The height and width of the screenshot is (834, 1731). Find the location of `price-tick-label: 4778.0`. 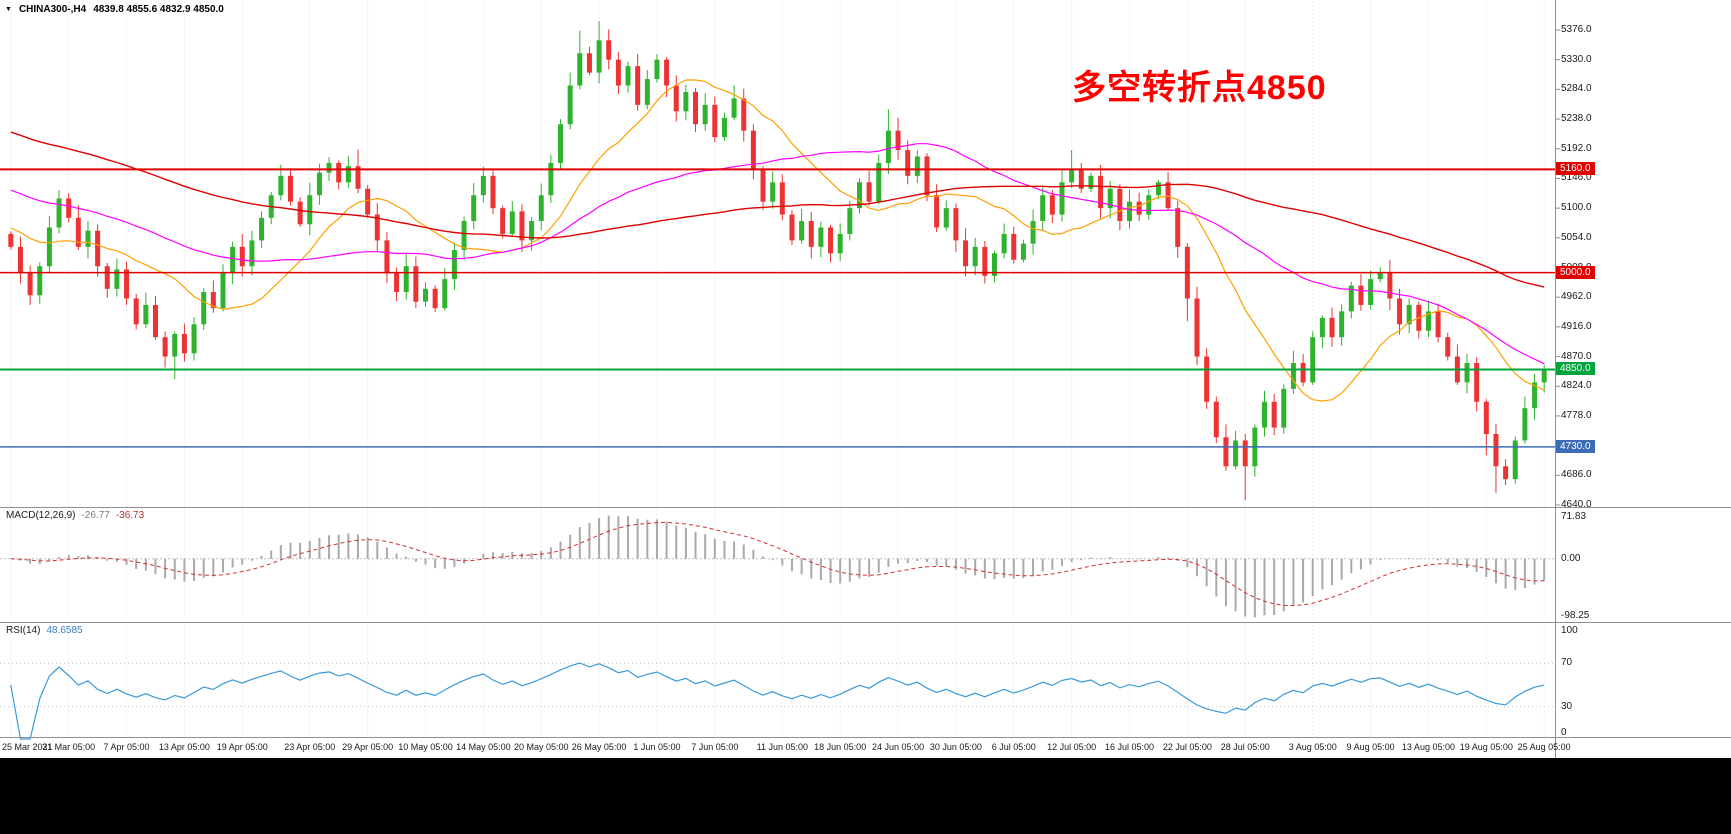

price-tick-label: 4778.0 is located at coordinates (1576, 415).